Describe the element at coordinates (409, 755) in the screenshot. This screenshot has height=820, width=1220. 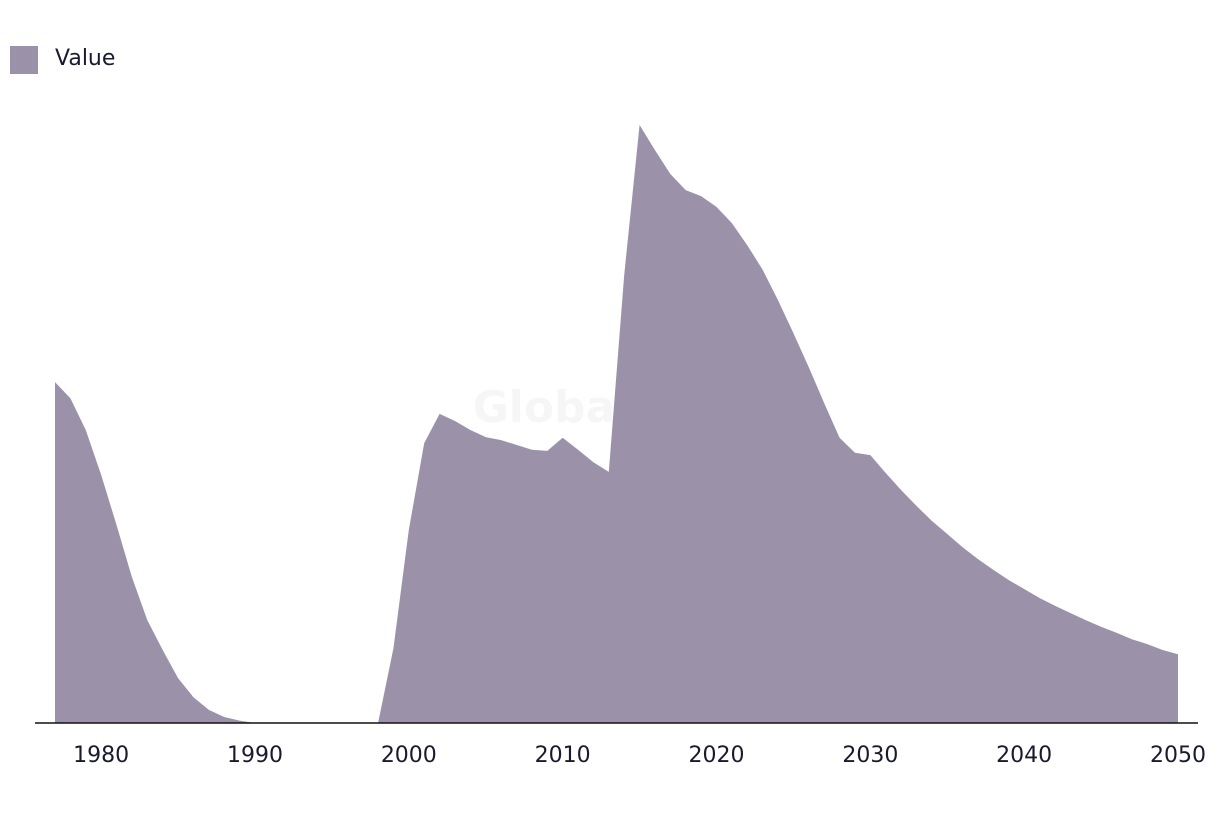
I see `x-tick-label: 2000` at that location.